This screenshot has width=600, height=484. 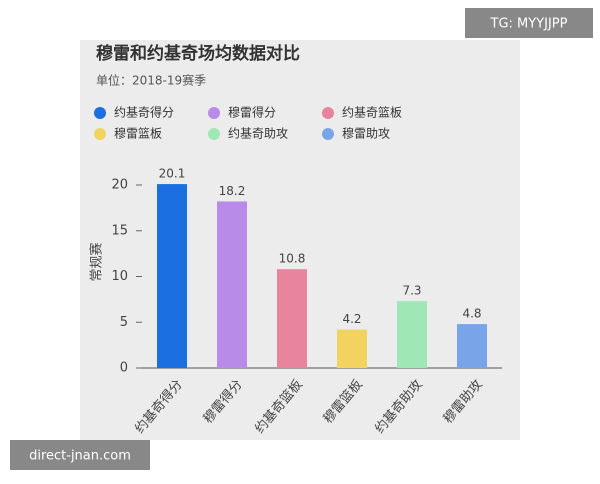 What do you see at coordinates (97, 261) in the screenshot?
I see `y-axis-label: 常规赛` at bounding box center [97, 261].